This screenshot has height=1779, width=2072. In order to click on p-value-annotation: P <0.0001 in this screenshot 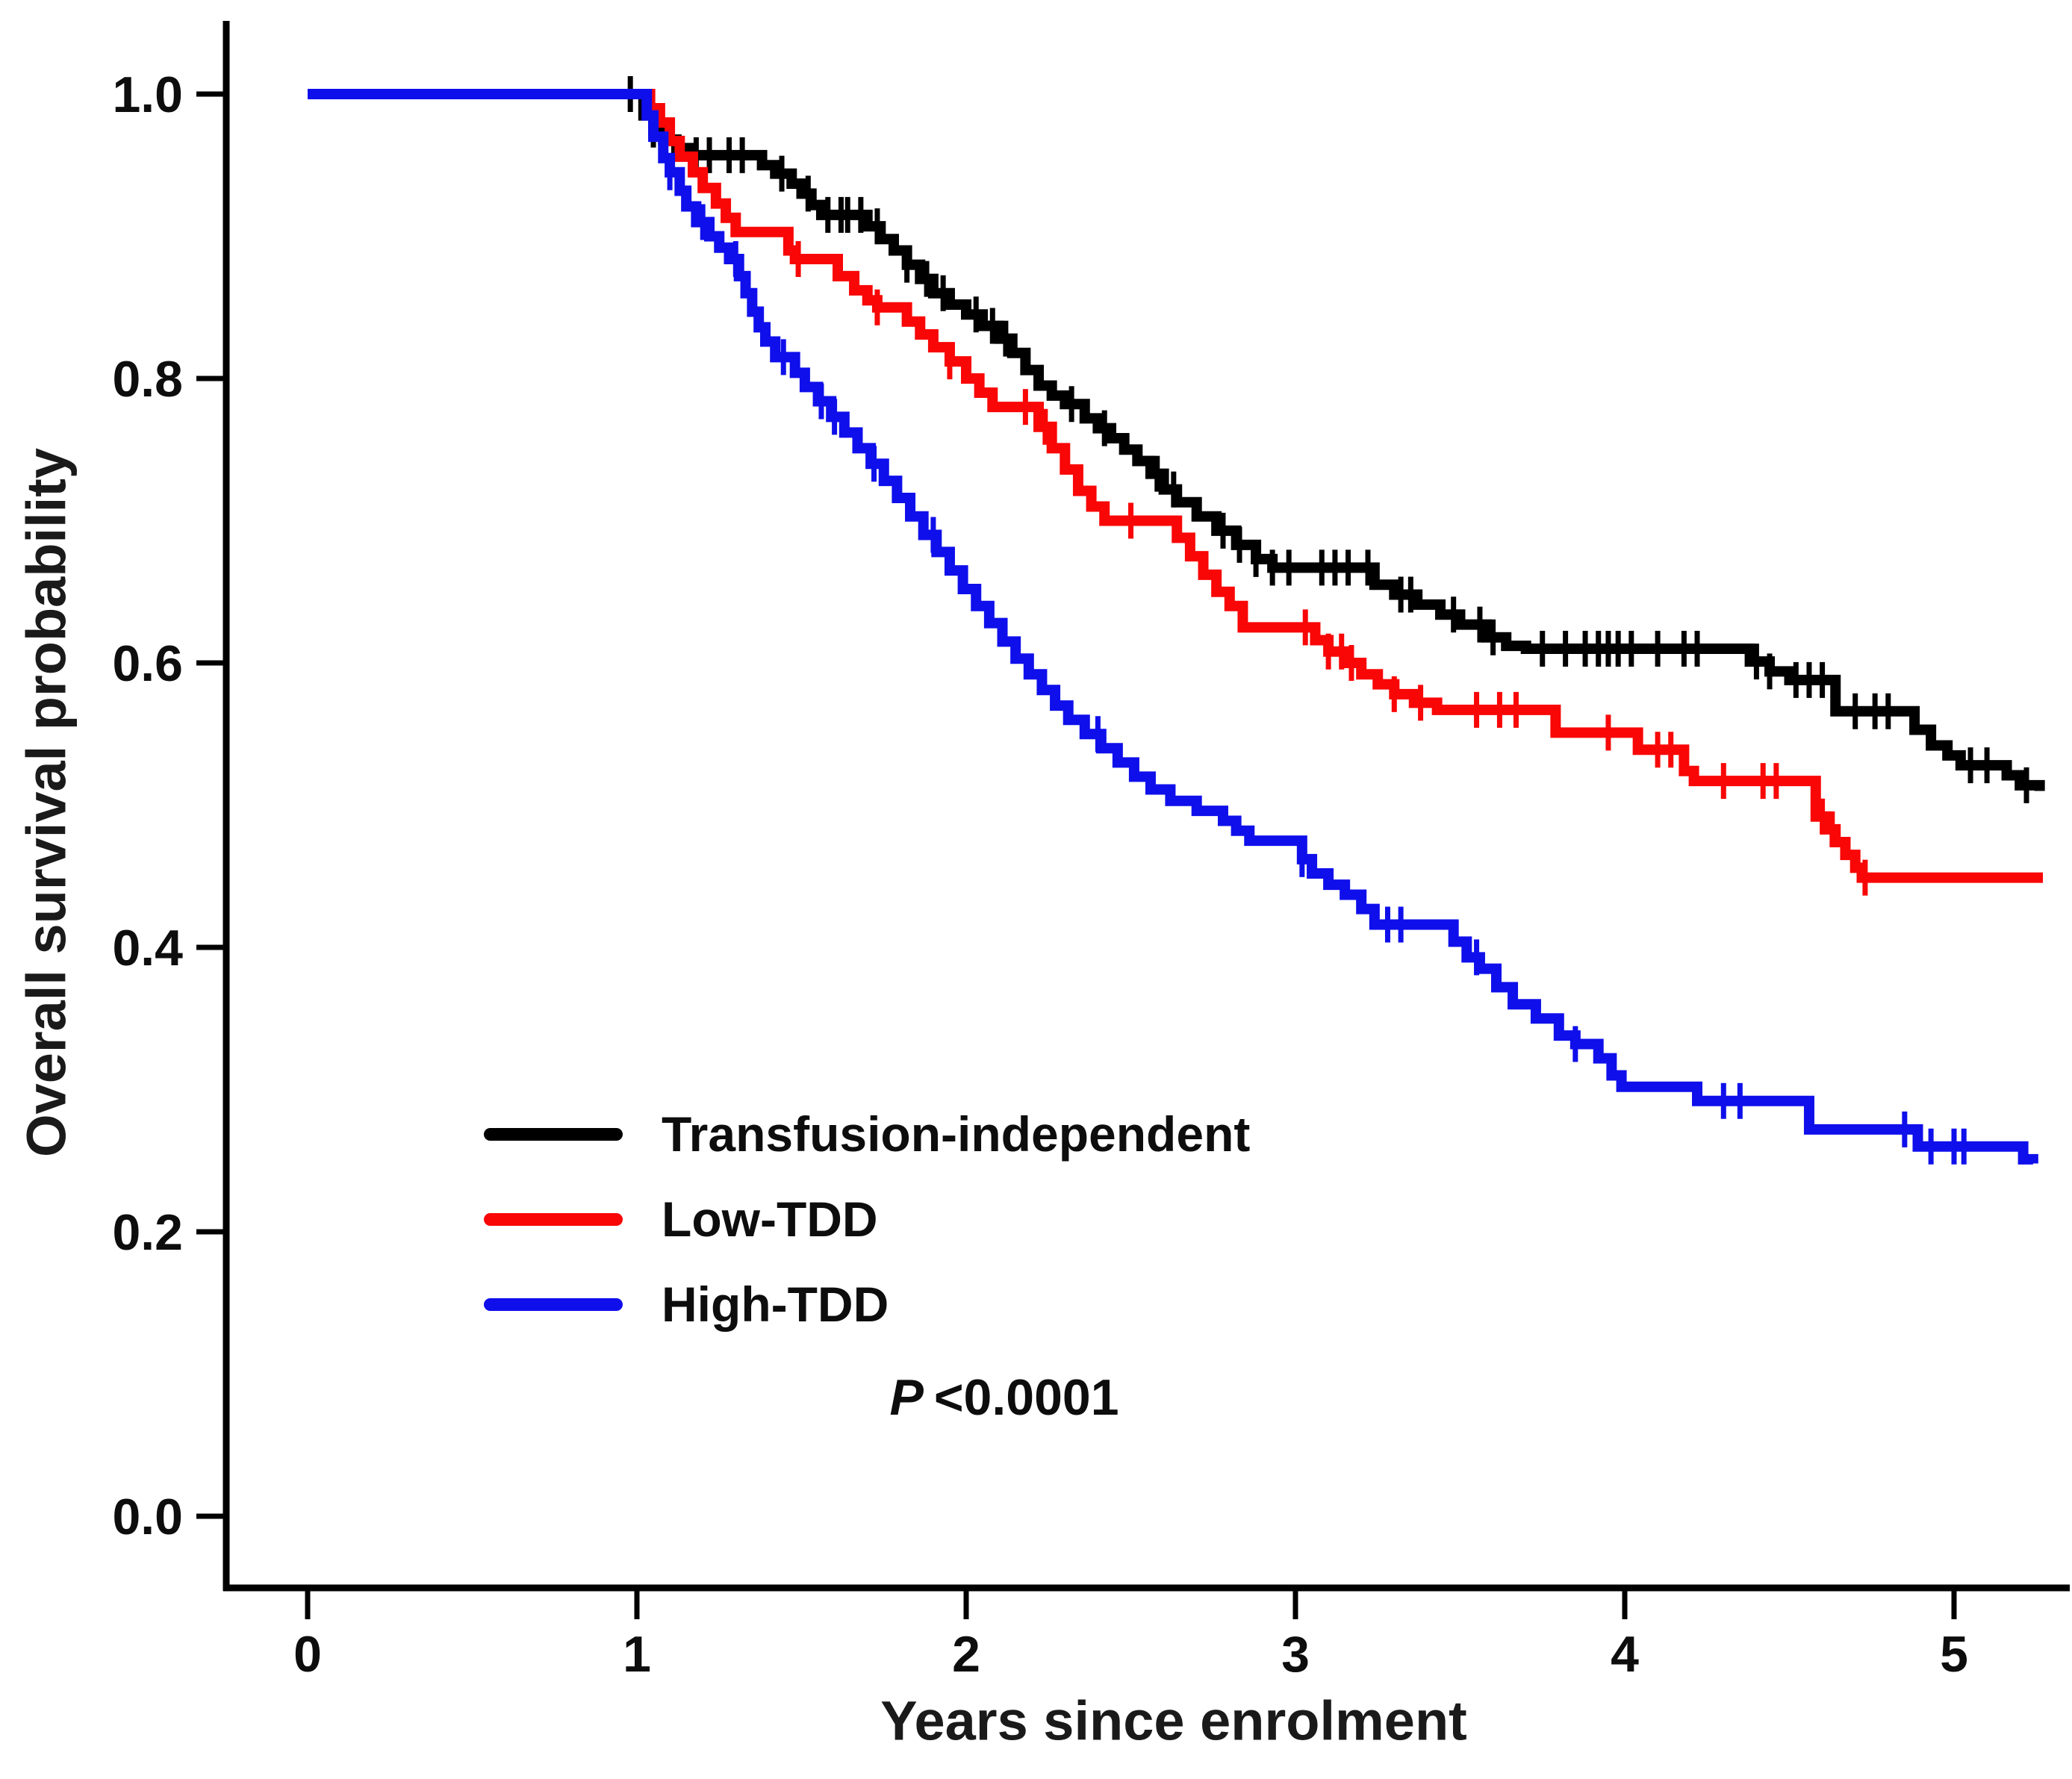, I will do `click(1004, 1397)`.